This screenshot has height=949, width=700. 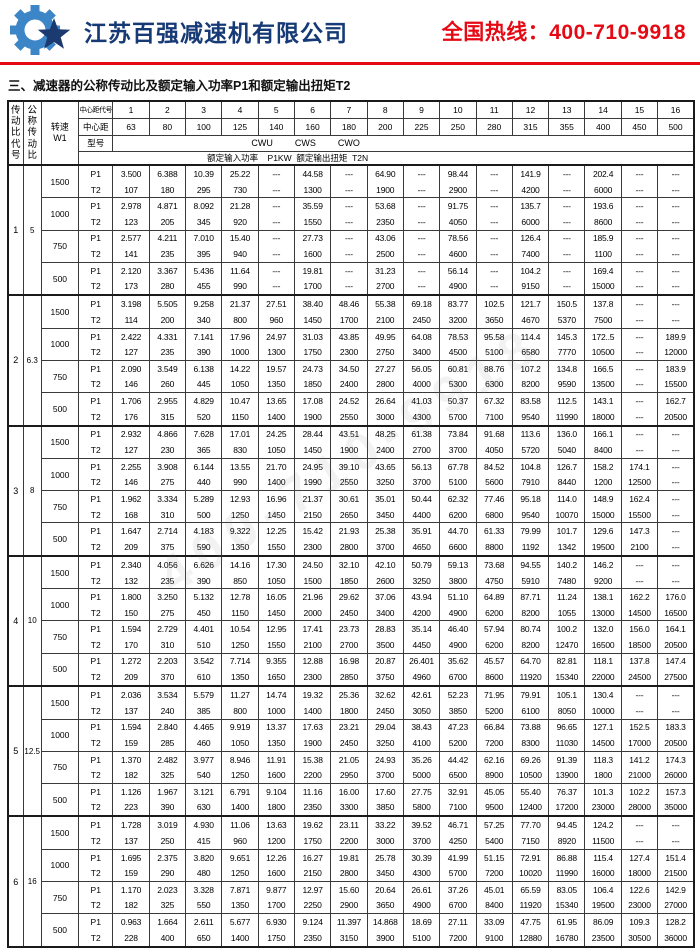 I want to click on value-cell: 148.9, so click(x=603, y=498).